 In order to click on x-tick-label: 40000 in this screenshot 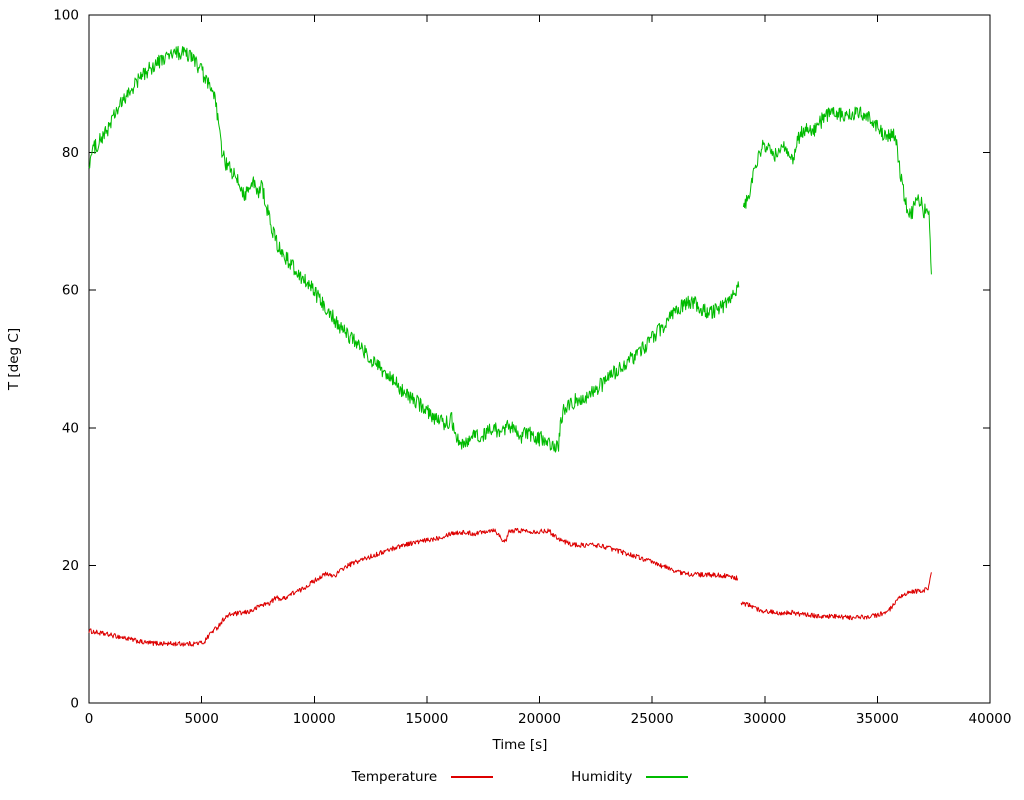, I will do `click(990, 719)`.